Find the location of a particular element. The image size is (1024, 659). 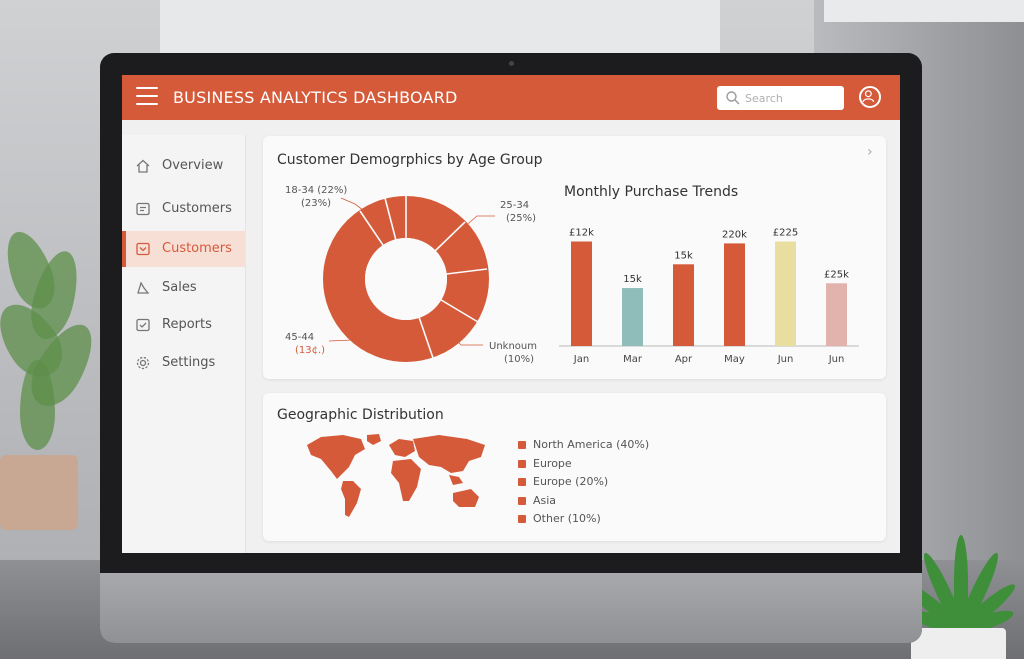

sidebar-item-overview: Overview is located at coordinates (184, 166).